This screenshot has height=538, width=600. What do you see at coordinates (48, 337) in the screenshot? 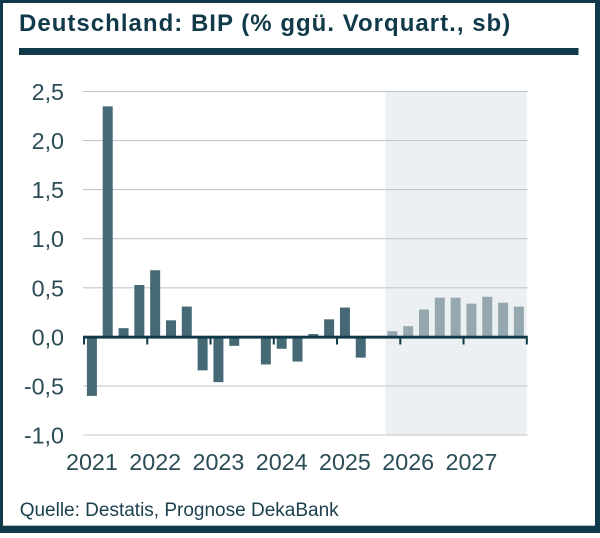
I see `svg-text: 0,0` at bounding box center [48, 337].